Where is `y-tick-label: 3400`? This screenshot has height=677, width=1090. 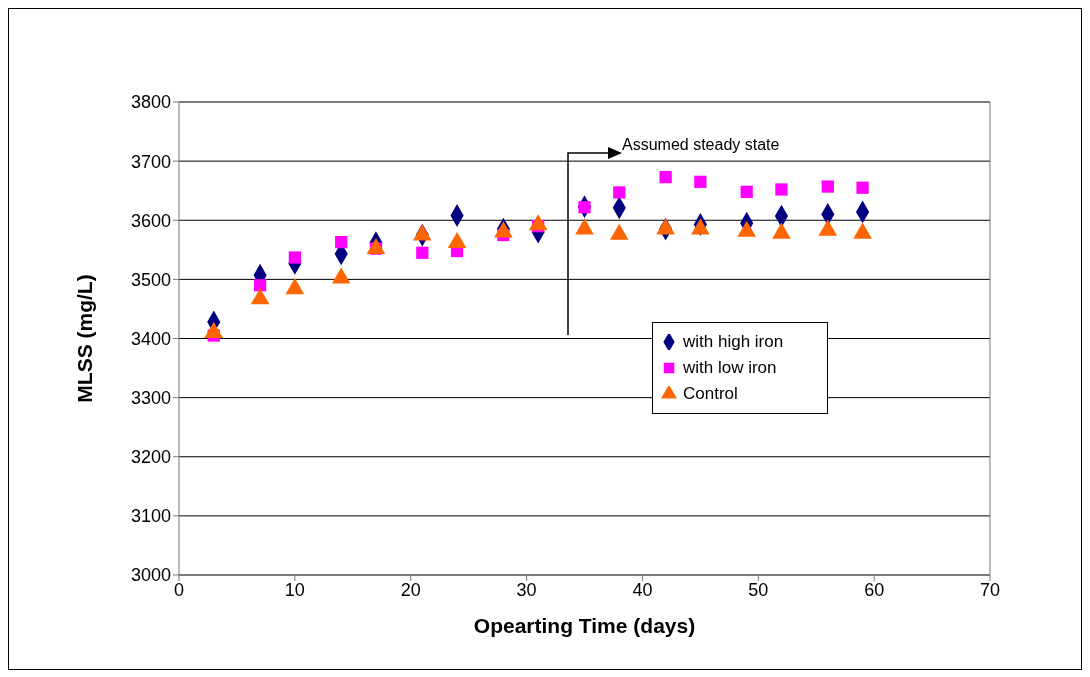 y-tick-label: 3400 is located at coordinates (150, 338).